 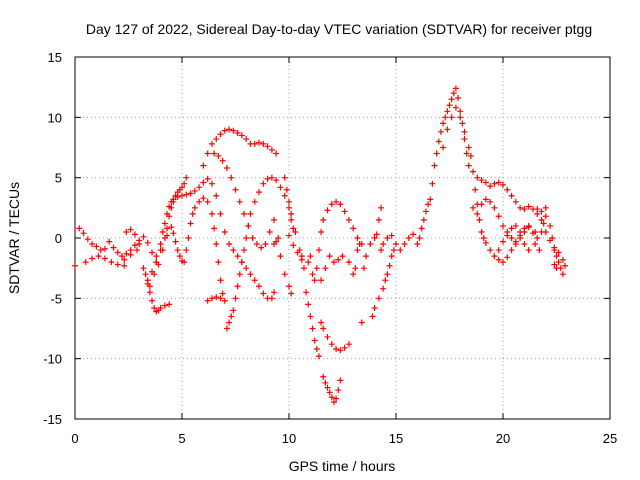 What do you see at coordinates (55, 57) in the screenshot?
I see `y-tick-label: 15` at bounding box center [55, 57].